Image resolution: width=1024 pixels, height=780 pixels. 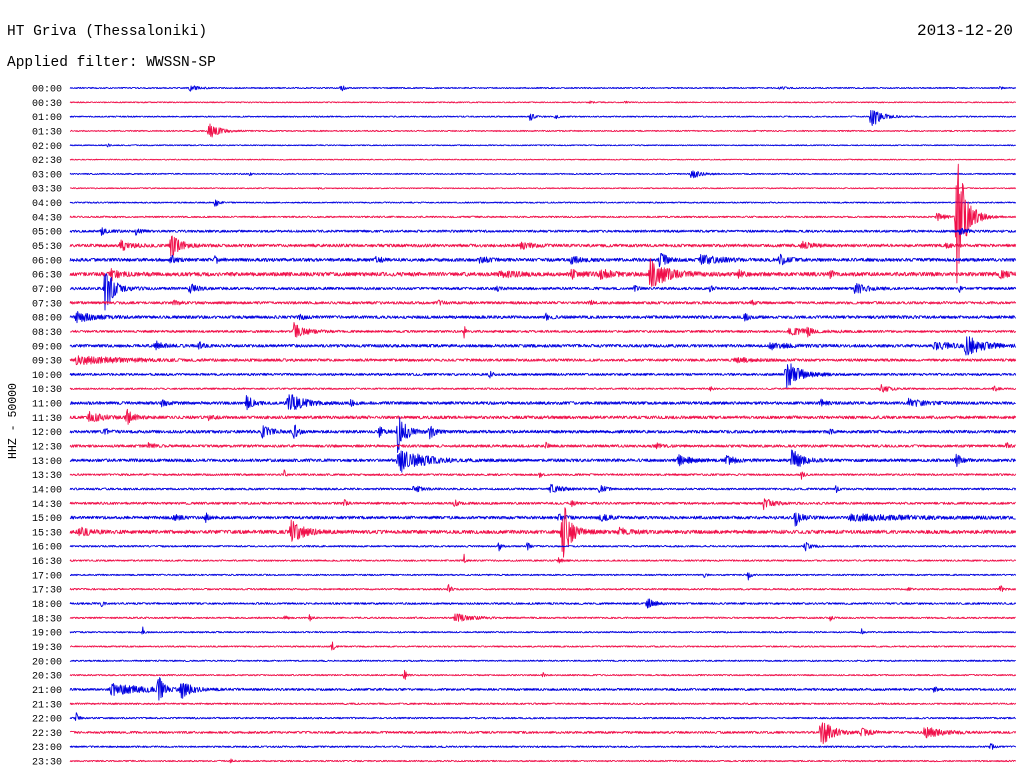 What do you see at coordinates (47, 548) in the screenshot?
I see `row-label-16-00: 16:00` at bounding box center [47, 548].